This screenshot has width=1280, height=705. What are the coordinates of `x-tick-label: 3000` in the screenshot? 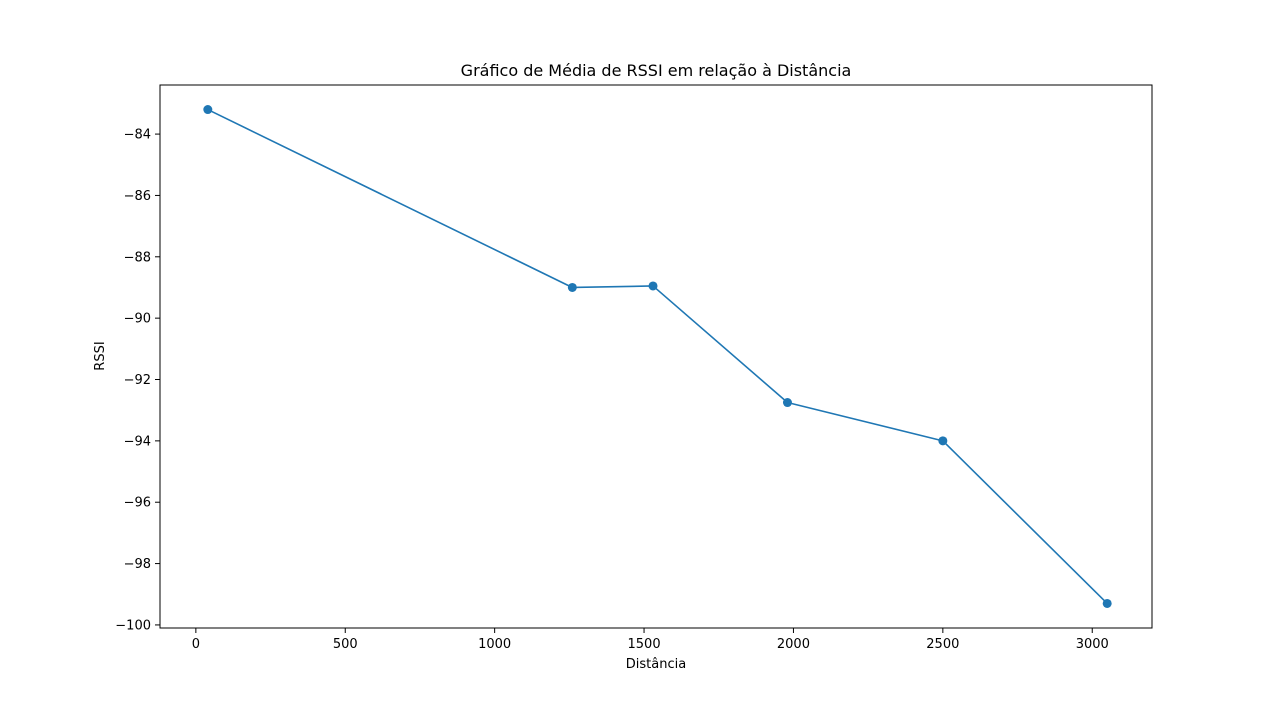 It's located at (1092, 644).